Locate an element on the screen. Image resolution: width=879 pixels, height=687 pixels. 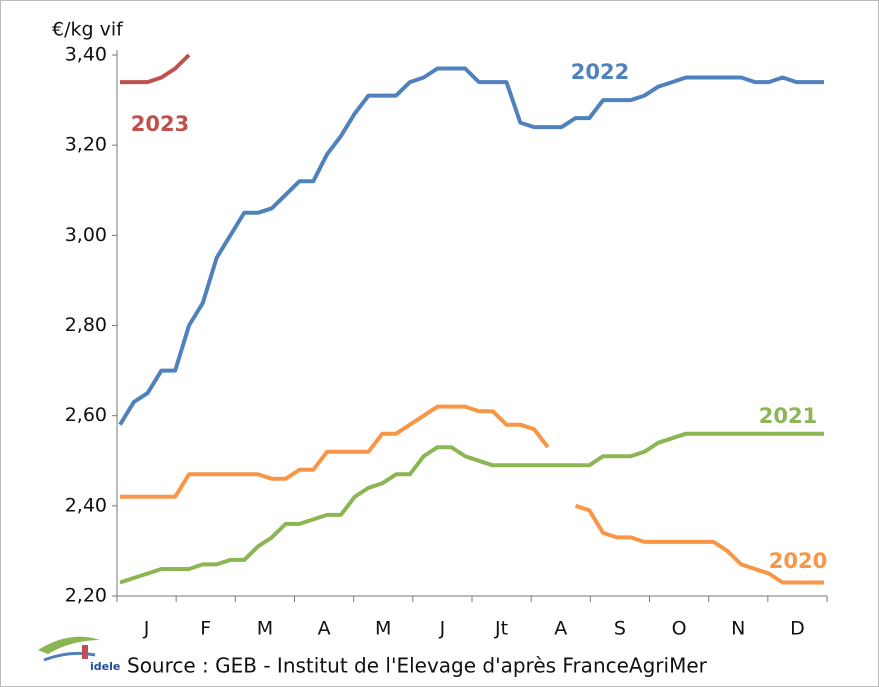
series-label: 2023 is located at coordinates (160, 124).